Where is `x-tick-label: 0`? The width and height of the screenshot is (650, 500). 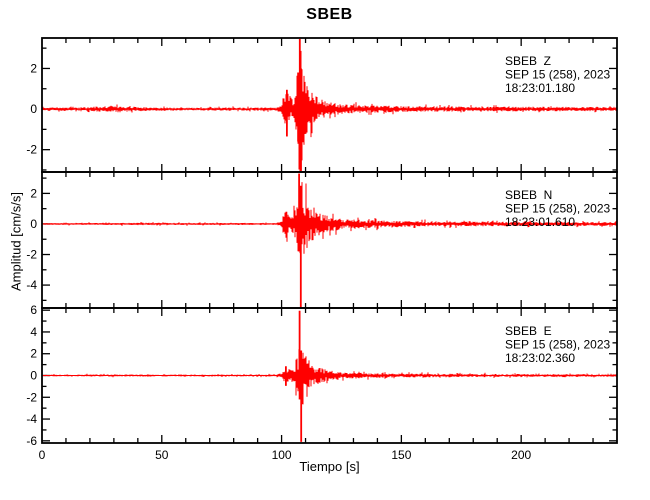 x-tick-label: 0 is located at coordinates (42, 455).